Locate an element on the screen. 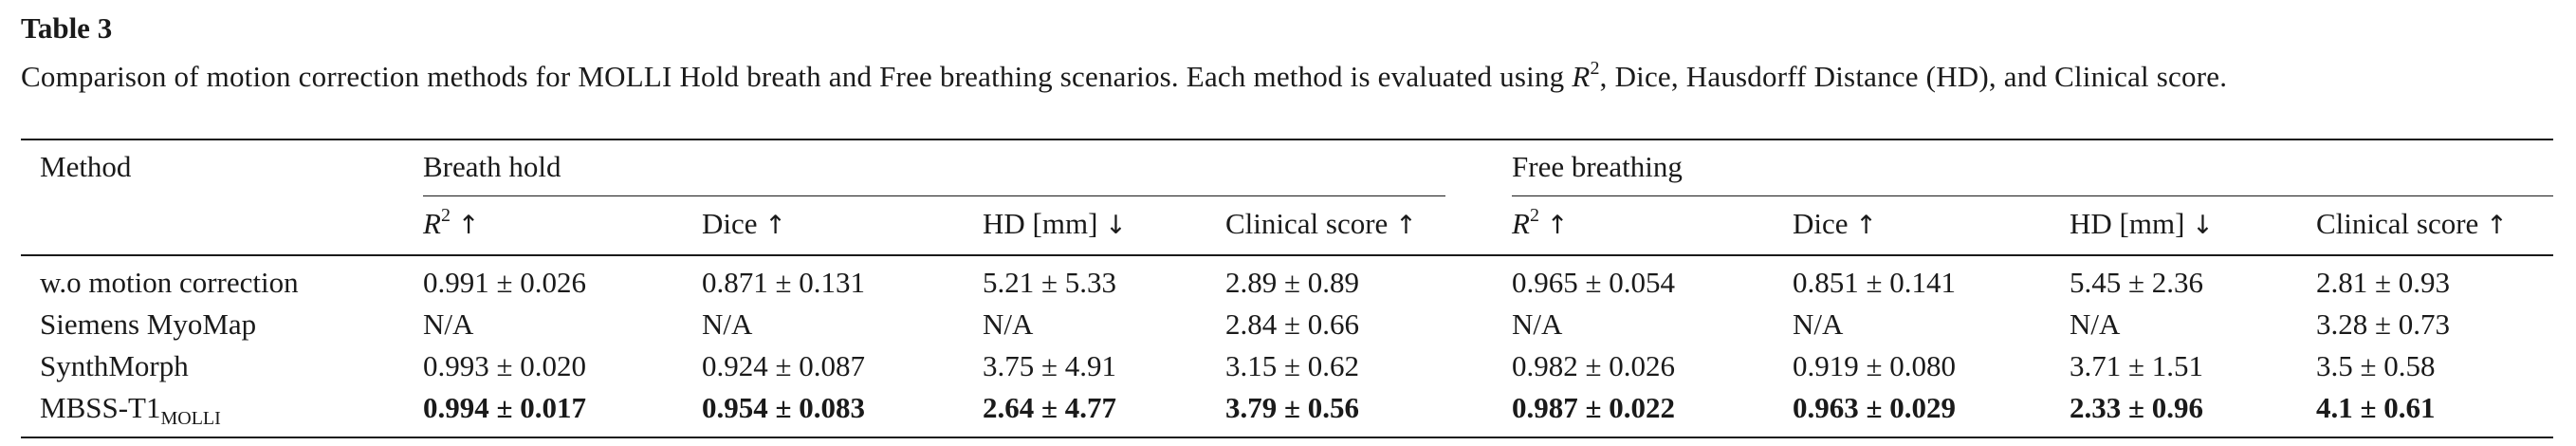  table-cell: 2.64 ± 4.77 is located at coordinates (1050, 407).